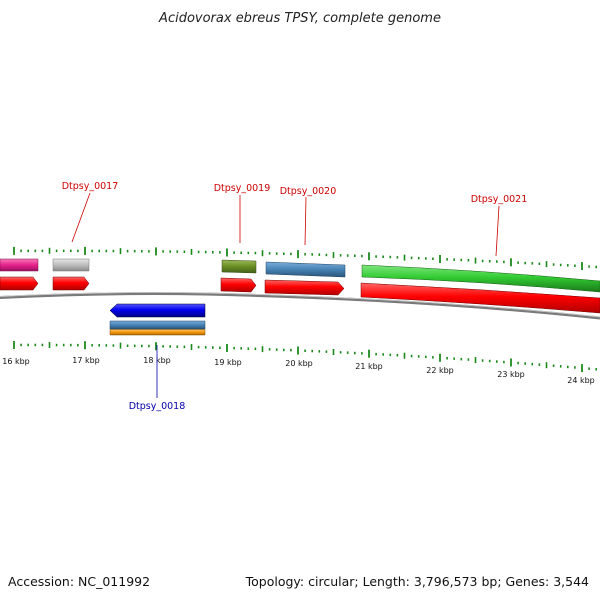 The image size is (600, 600). What do you see at coordinates (305, 269) in the screenshot?
I see `feature-bar-steelblue` at bounding box center [305, 269].